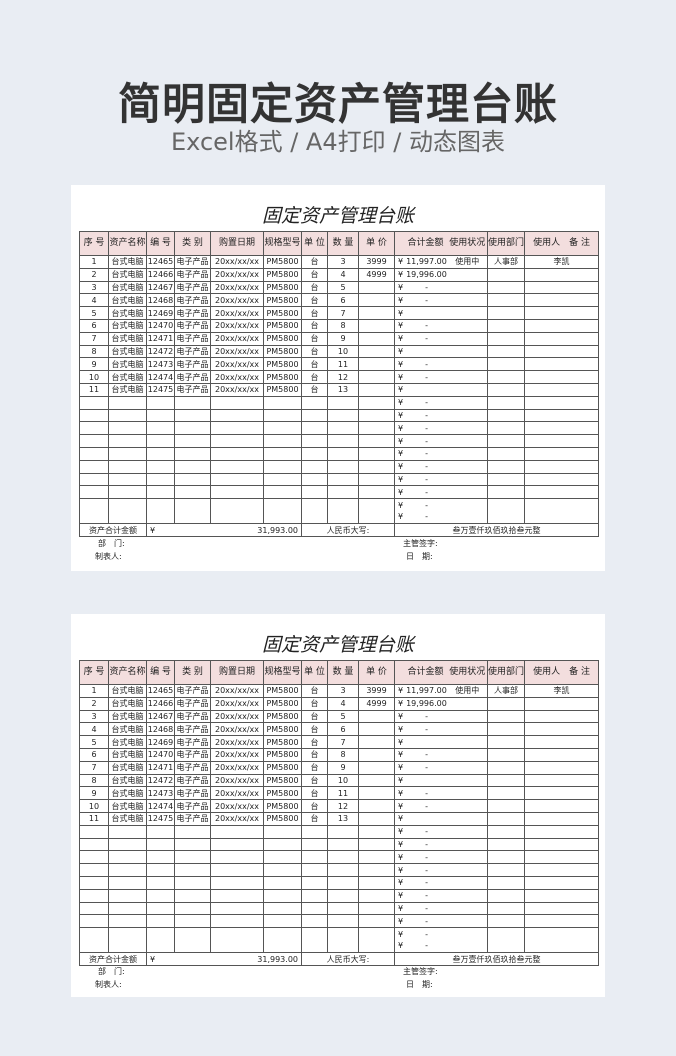 This screenshot has height=1056, width=676. Describe the element at coordinates (192, 262) in the screenshot. I see `cell-type: 电子产品` at that location.